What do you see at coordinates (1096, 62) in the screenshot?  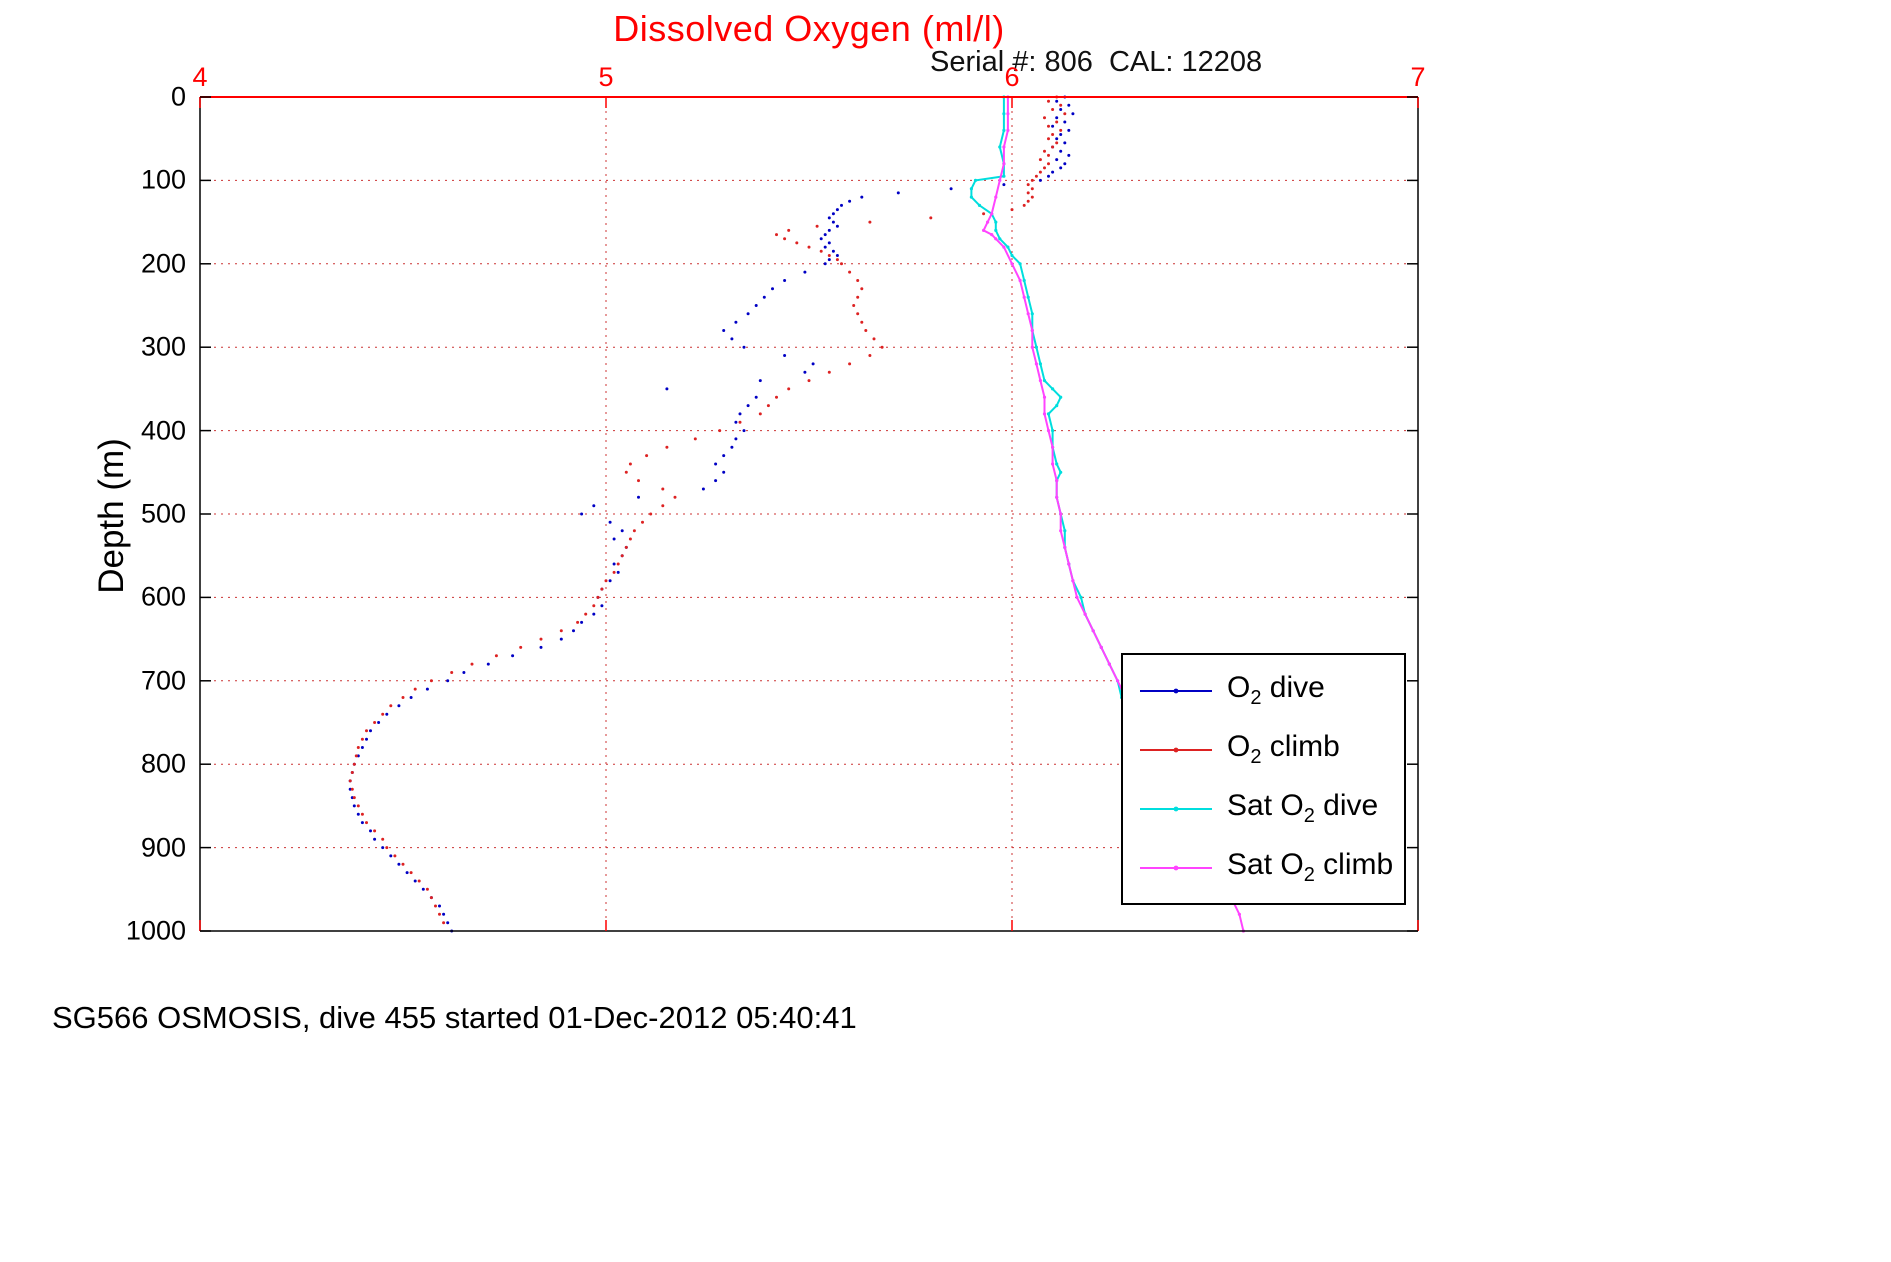 I see `serial-cal-annotation: Serial #: 806 CAL: 12208` at bounding box center [1096, 62].